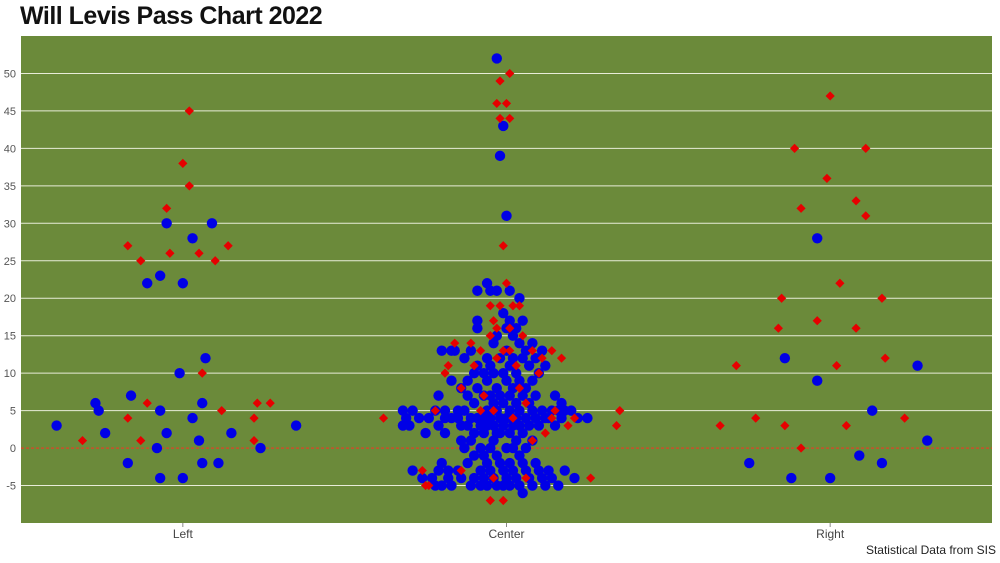 Image resolution: width=1000 pixels, height=563 pixels. What do you see at coordinates (10, 262) in the screenshot?
I see `y-tick-label: 25` at bounding box center [10, 262].